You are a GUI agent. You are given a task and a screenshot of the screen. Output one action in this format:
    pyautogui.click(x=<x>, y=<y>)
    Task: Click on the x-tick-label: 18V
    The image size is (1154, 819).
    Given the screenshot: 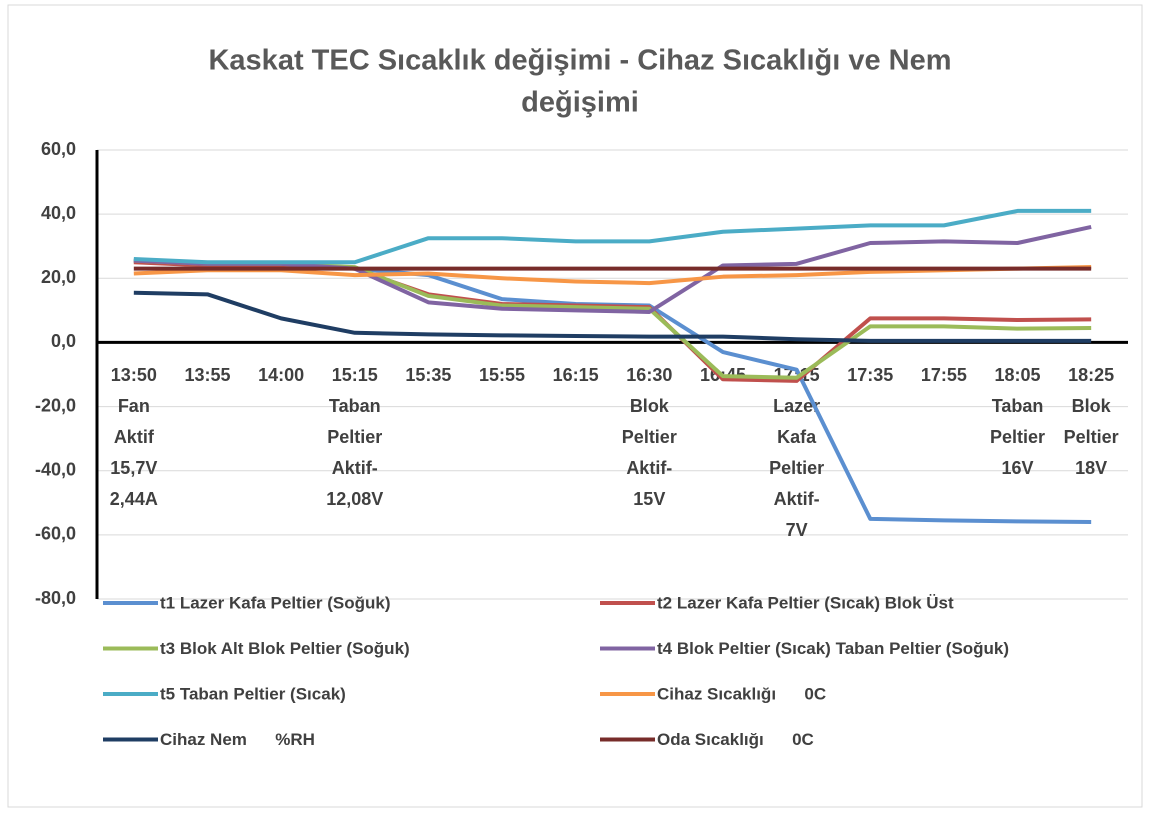 What is the action you would take?
    pyautogui.click(x=1091, y=468)
    